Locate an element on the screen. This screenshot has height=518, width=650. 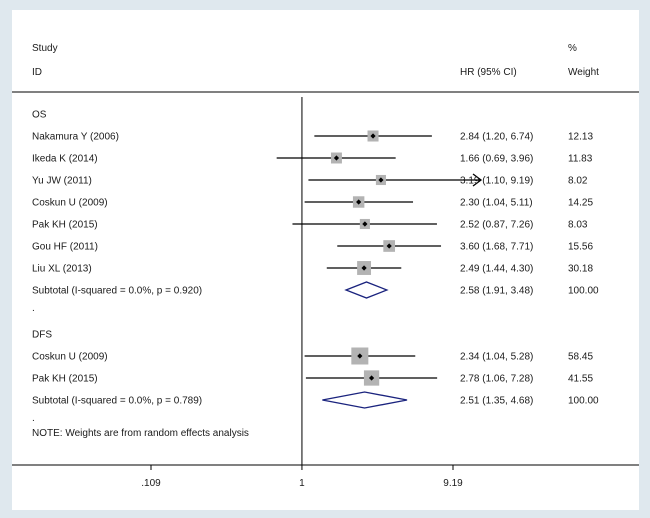
weight-value: 15.56 is located at coordinates (580, 247).